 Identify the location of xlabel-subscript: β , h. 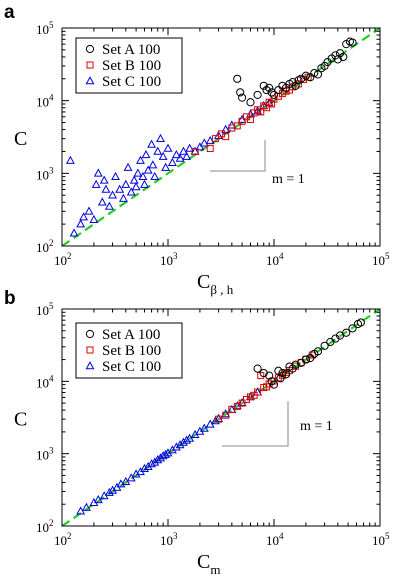
(221, 289).